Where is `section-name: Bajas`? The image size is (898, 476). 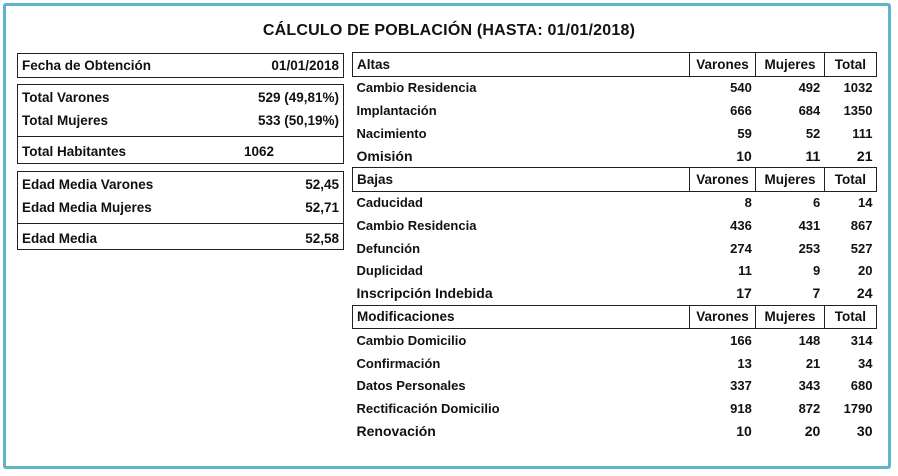 section-name: Bajas is located at coordinates (521, 179).